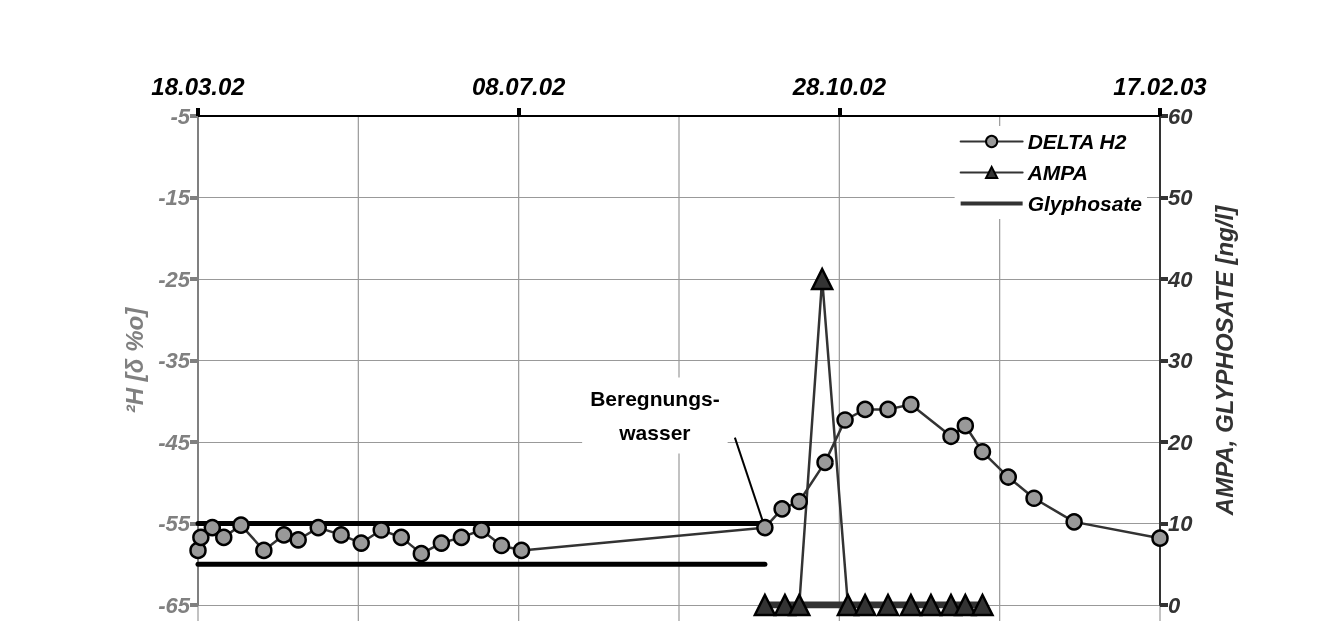 The image size is (1340, 644). Describe the element at coordinates (839, 86) in the screenshot. I see `x-tick-label: 28.10.02` at that location.